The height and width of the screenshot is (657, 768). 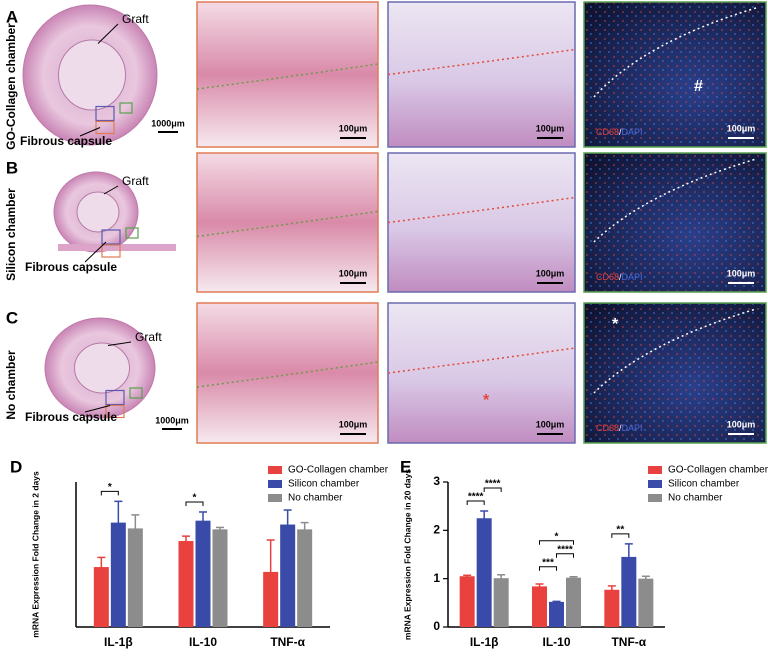 What do you see at coordinates (324, 484) in the screenshot?
I see `legend-label: Silicon chamber` at bounding box center [324, 484].